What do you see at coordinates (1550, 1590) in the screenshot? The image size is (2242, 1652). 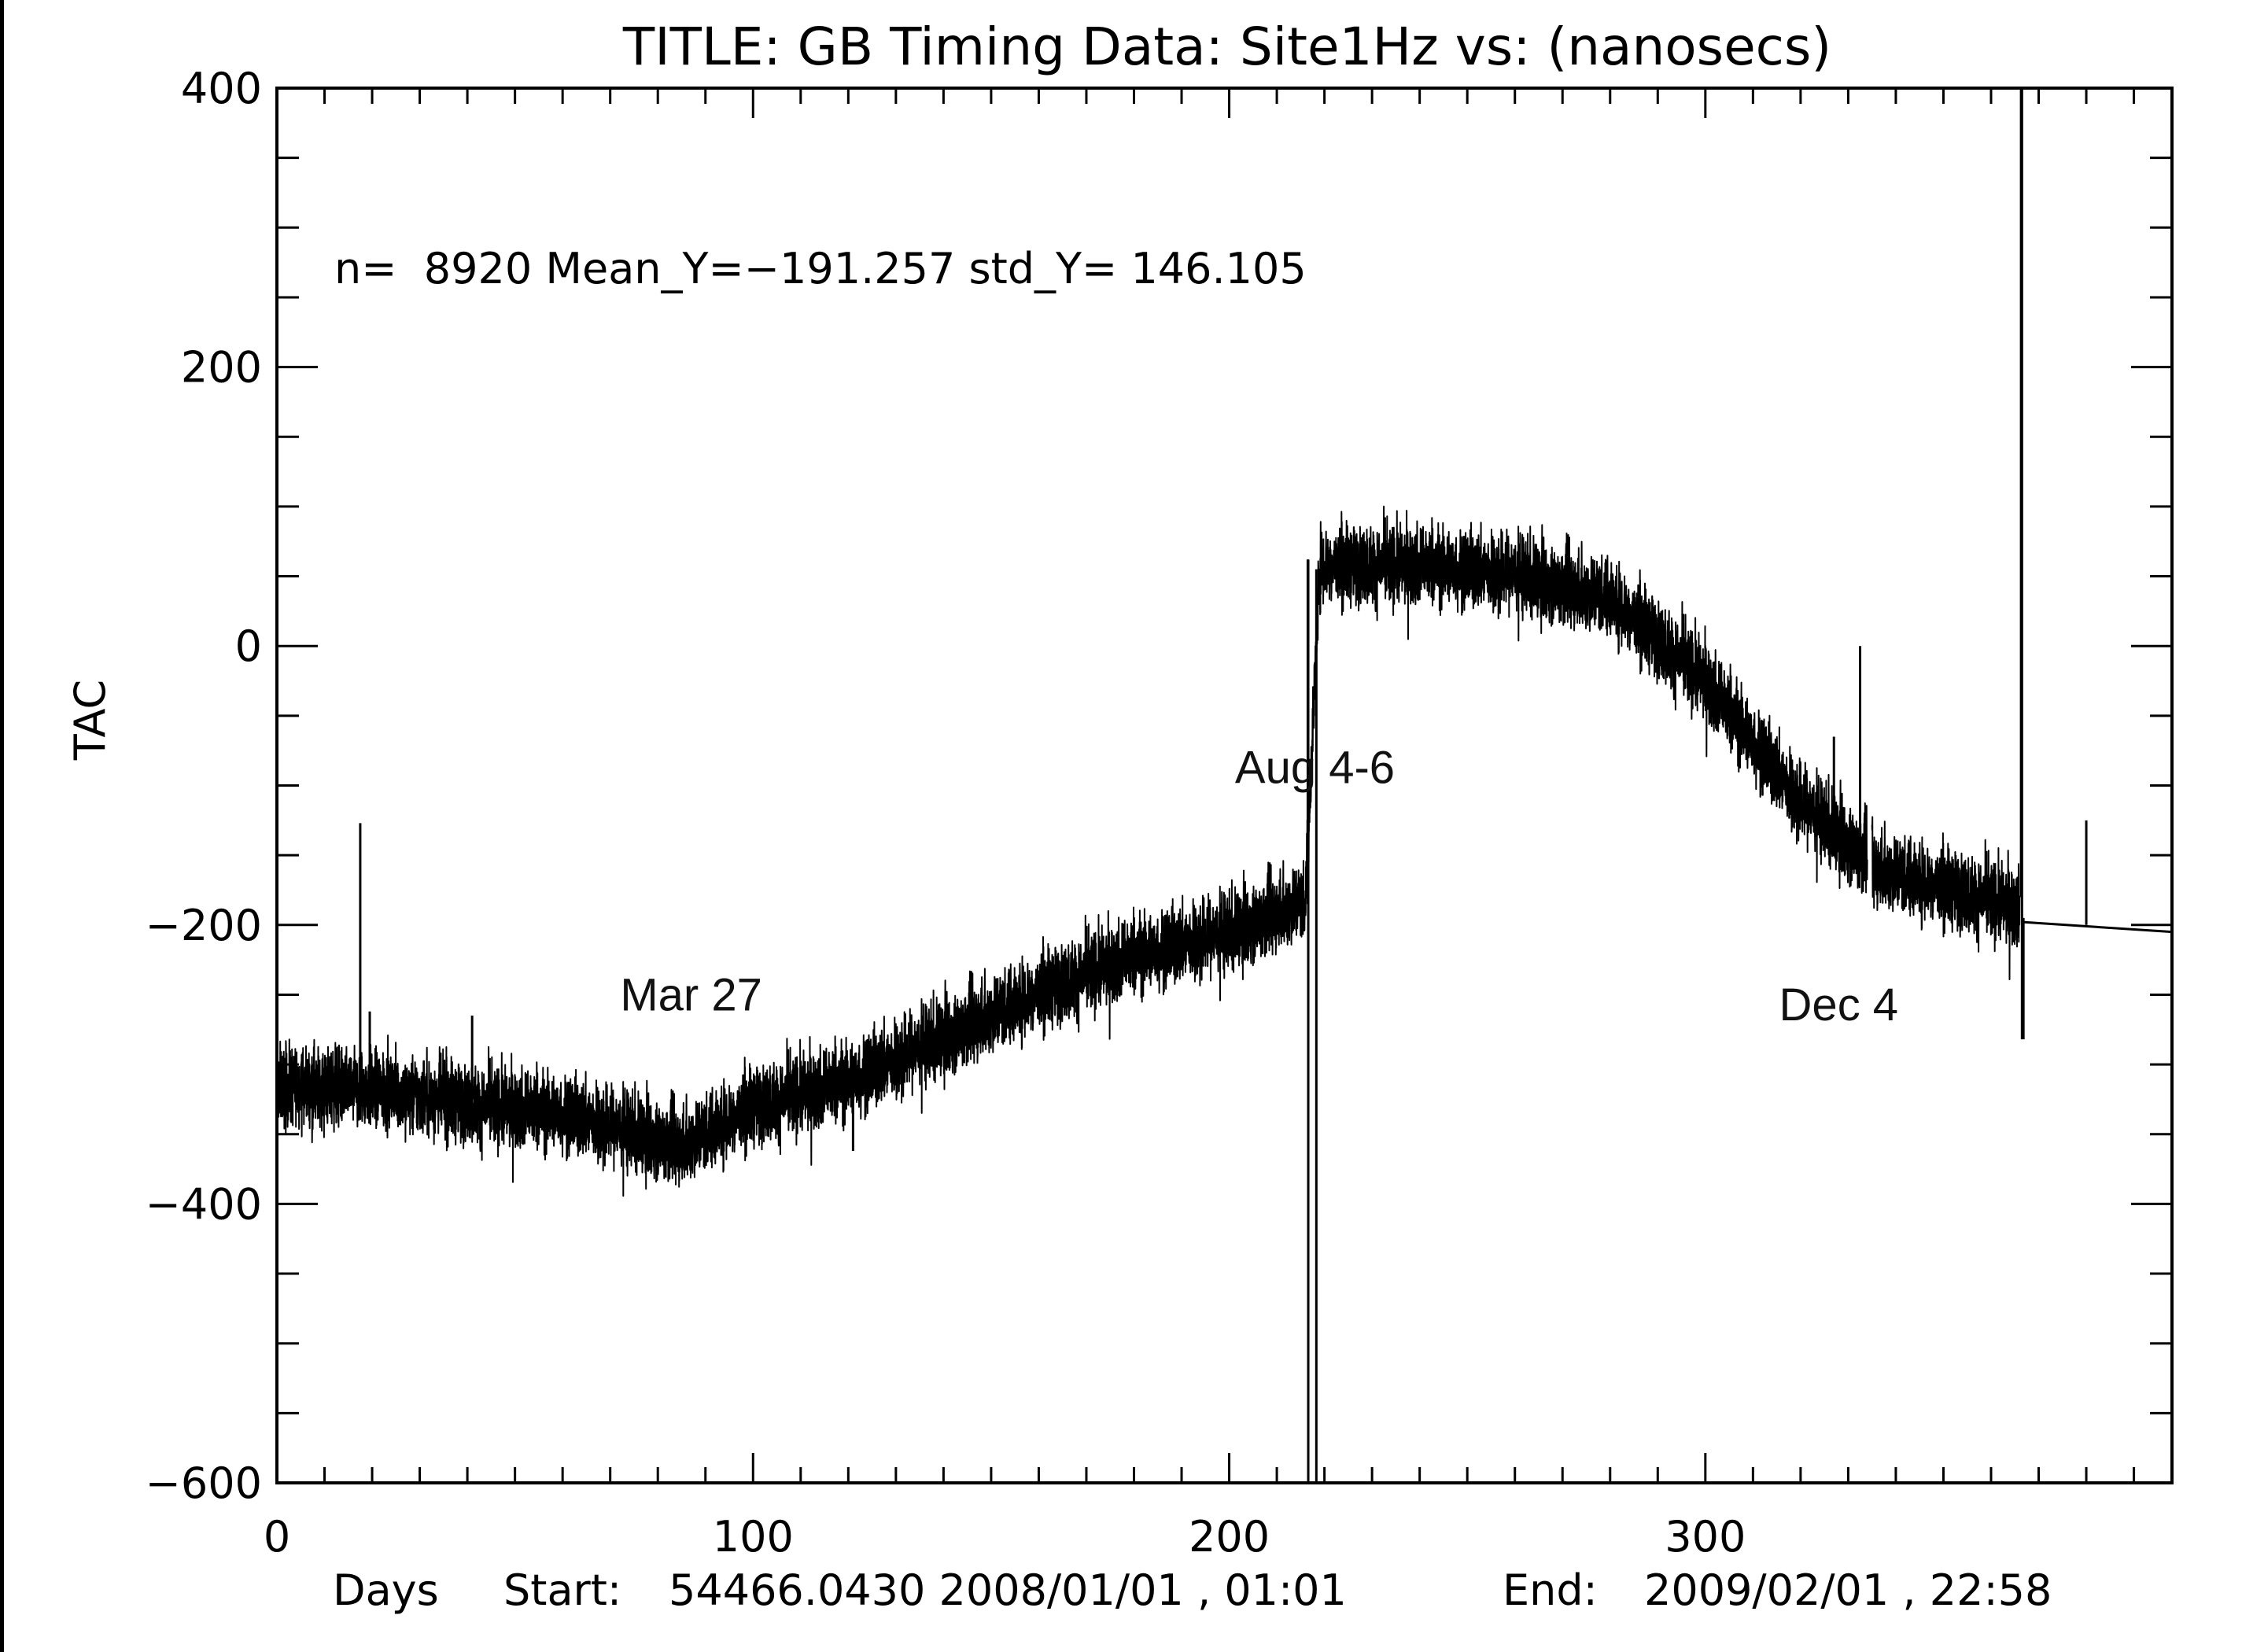 I see `end-label: End:` at bounding box center [1550, 1590].